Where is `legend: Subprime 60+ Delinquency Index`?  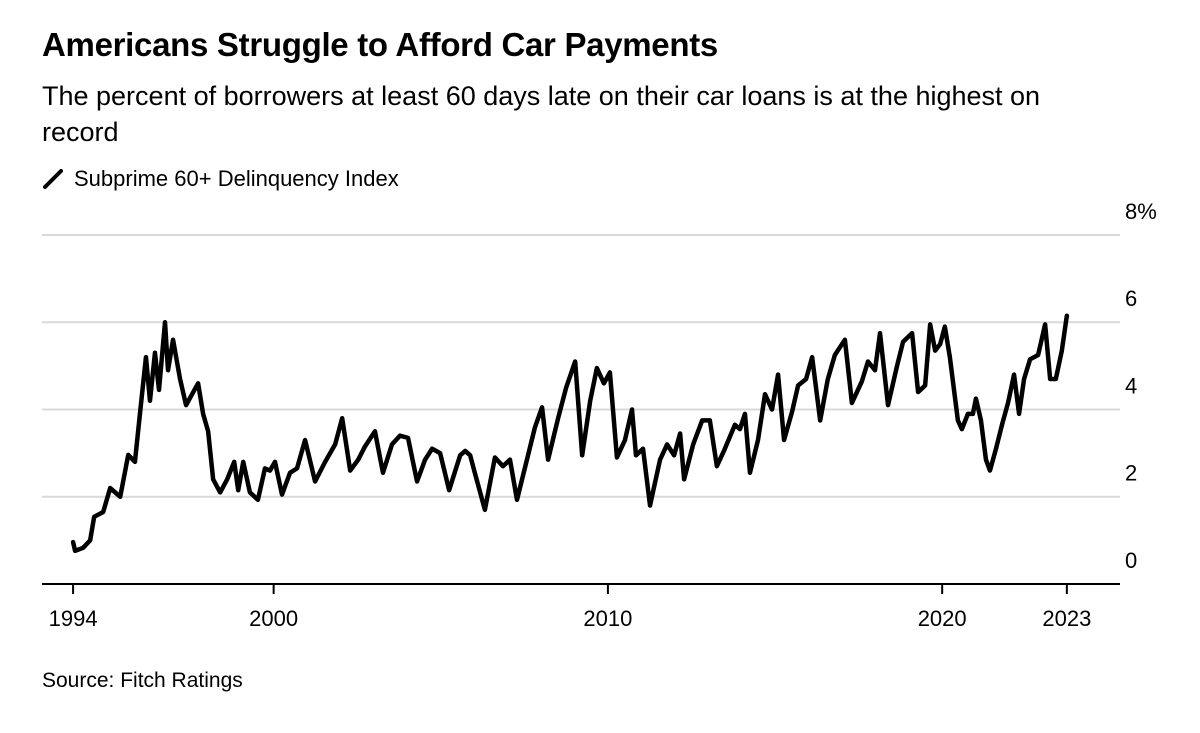
legend: Subprime 60+ Delinquency Index is located at coordinates (220, 179).